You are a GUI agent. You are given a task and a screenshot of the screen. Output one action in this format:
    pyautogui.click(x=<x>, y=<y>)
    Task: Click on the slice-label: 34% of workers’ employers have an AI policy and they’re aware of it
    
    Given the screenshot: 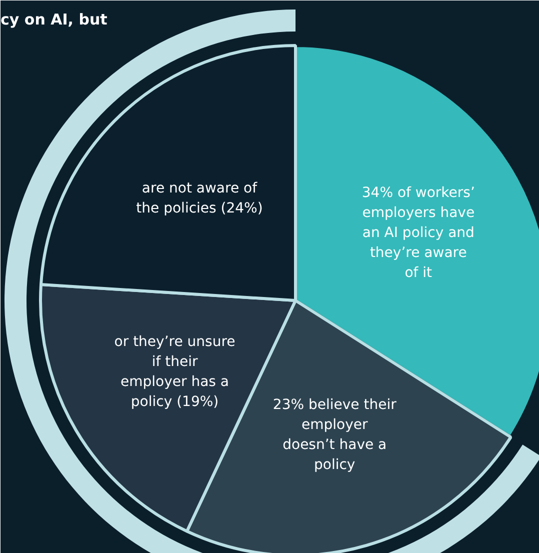 What is the action you would take?
    pyautogui.click(x=418, y=232)
    